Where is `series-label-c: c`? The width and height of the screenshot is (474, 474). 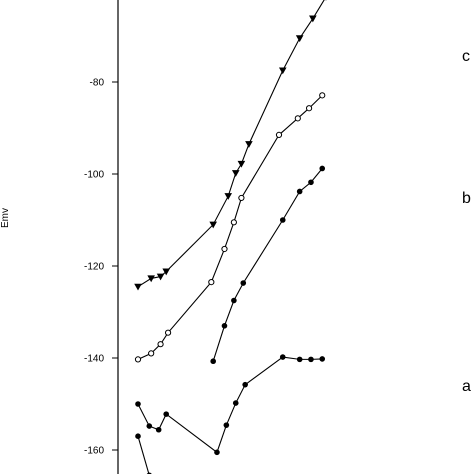
series-label-c: c is located at coordinates (466, 56).